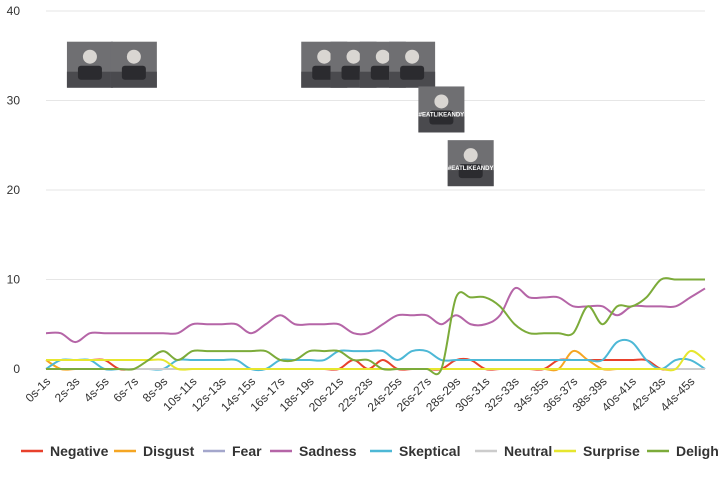  Describe the element at coordinates (697, 451) in the screenshot. I see `legend-label: Delight` at that location.